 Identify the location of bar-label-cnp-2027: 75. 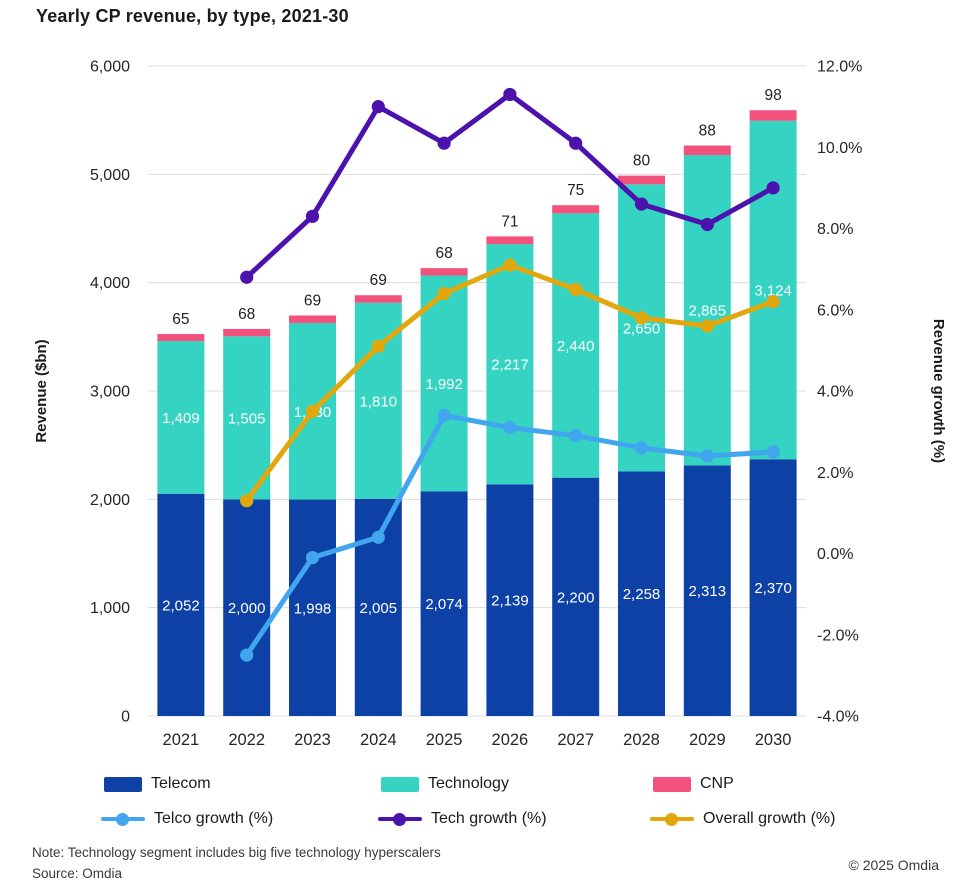
(575, 190).